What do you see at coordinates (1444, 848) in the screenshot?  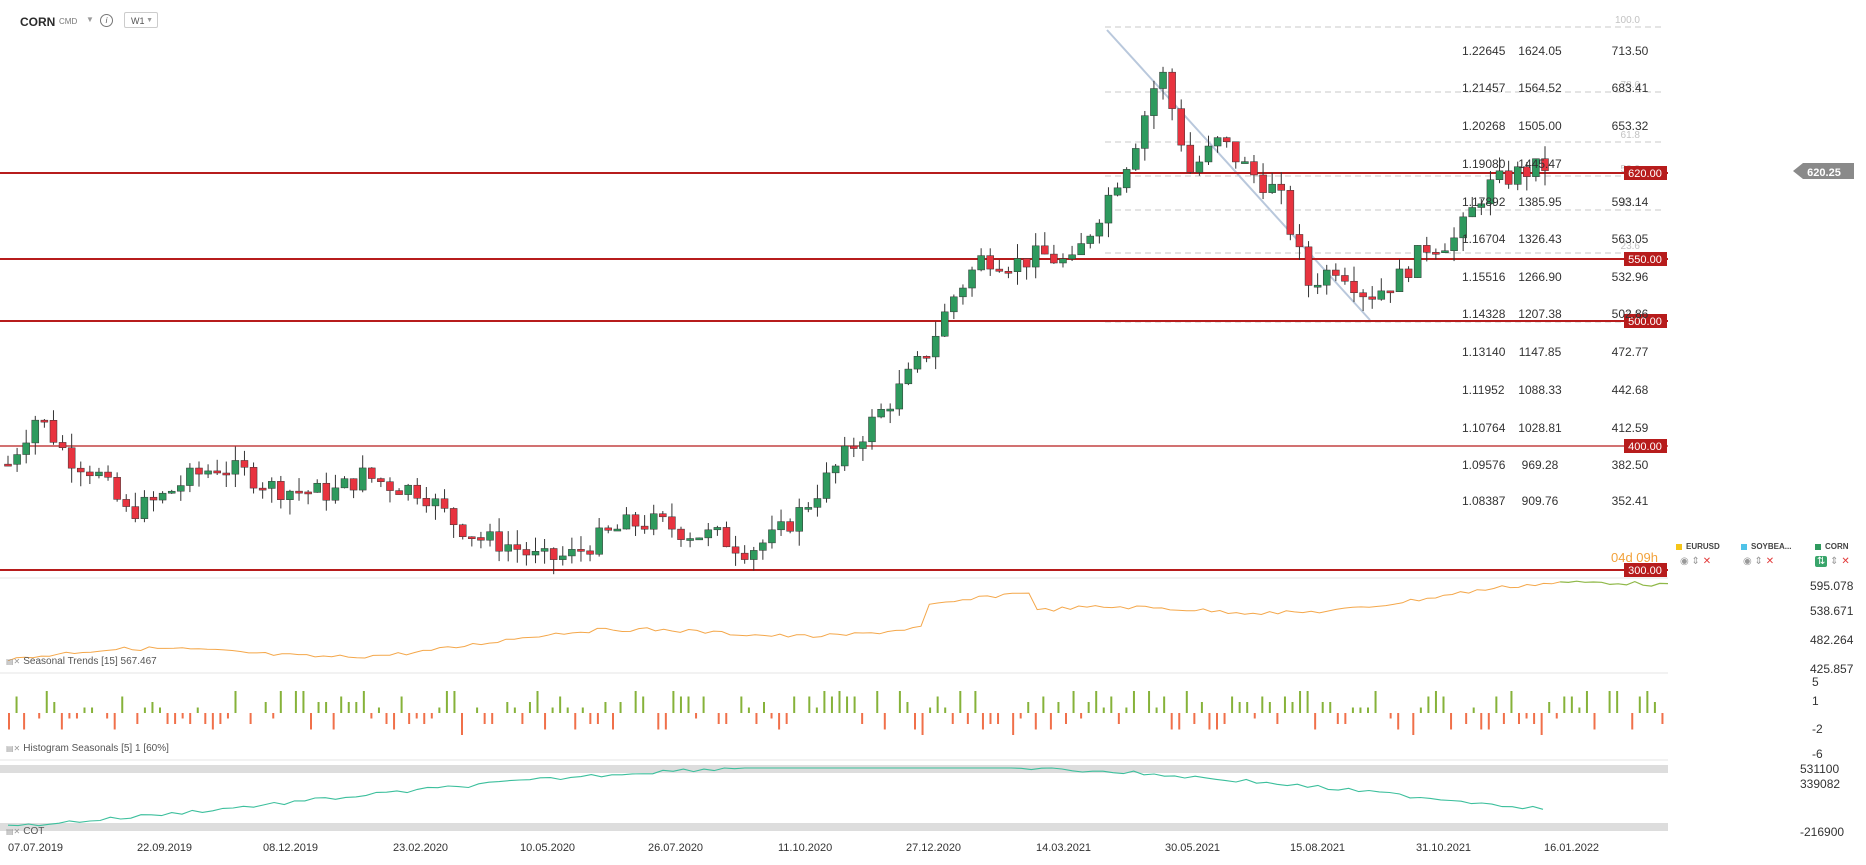 I see `time-axis-label: 31.10.2021` at bounding box center [1444, 848].